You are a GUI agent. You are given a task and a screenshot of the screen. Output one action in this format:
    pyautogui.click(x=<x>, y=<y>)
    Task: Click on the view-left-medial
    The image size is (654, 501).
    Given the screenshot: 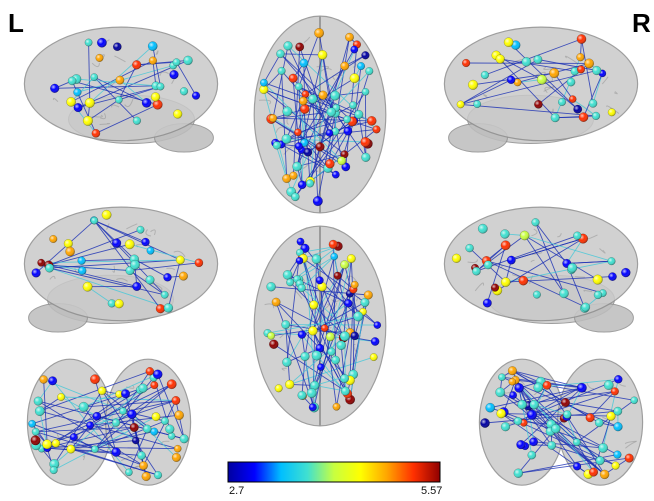 What is the action you would take?
    pyautogui.click(x=121, y=269)
    